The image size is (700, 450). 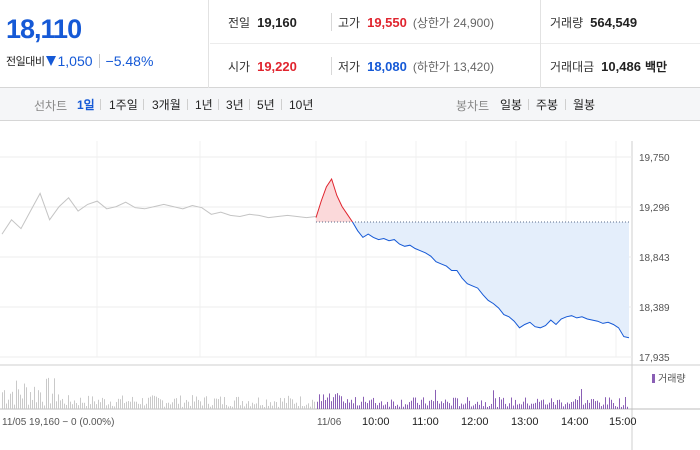 I want to click on stat-label: 시가, so click(x=239, y=66).